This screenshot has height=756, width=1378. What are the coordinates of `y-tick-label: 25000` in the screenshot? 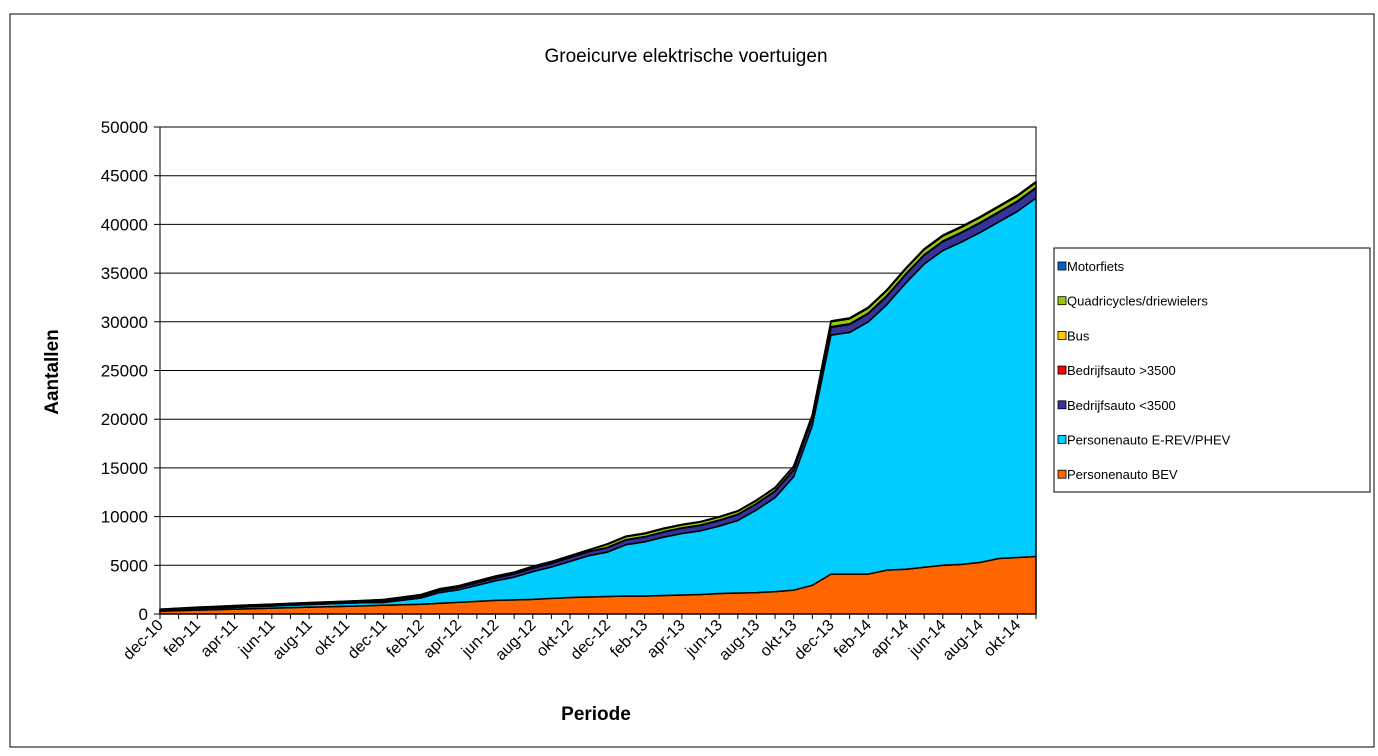 It's located at (124, 371).